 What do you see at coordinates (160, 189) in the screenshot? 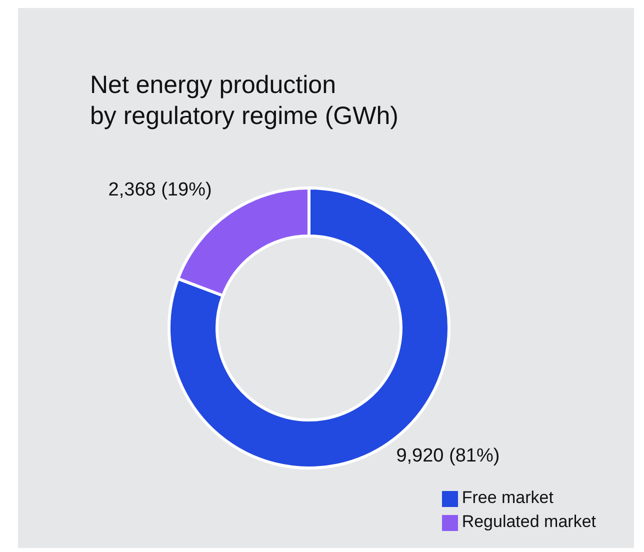
I see `data-label: 2,368 (19%)` at bounding box center [160, 189].